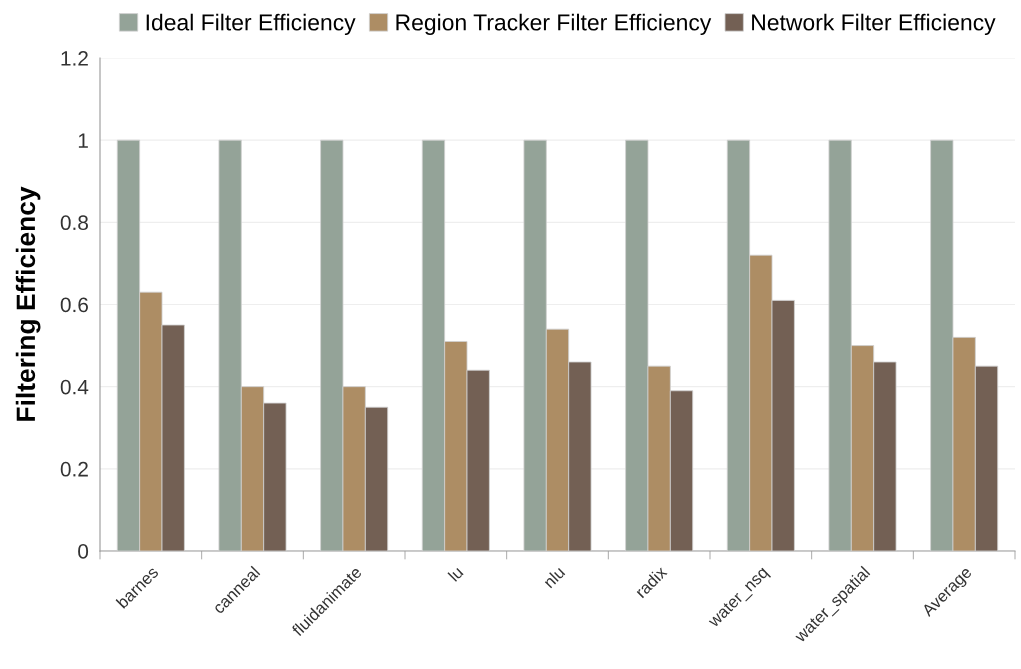 This screenshot has width=1021, height=669. I want to click on y-tick-label: 0.8, so click(74, 223).